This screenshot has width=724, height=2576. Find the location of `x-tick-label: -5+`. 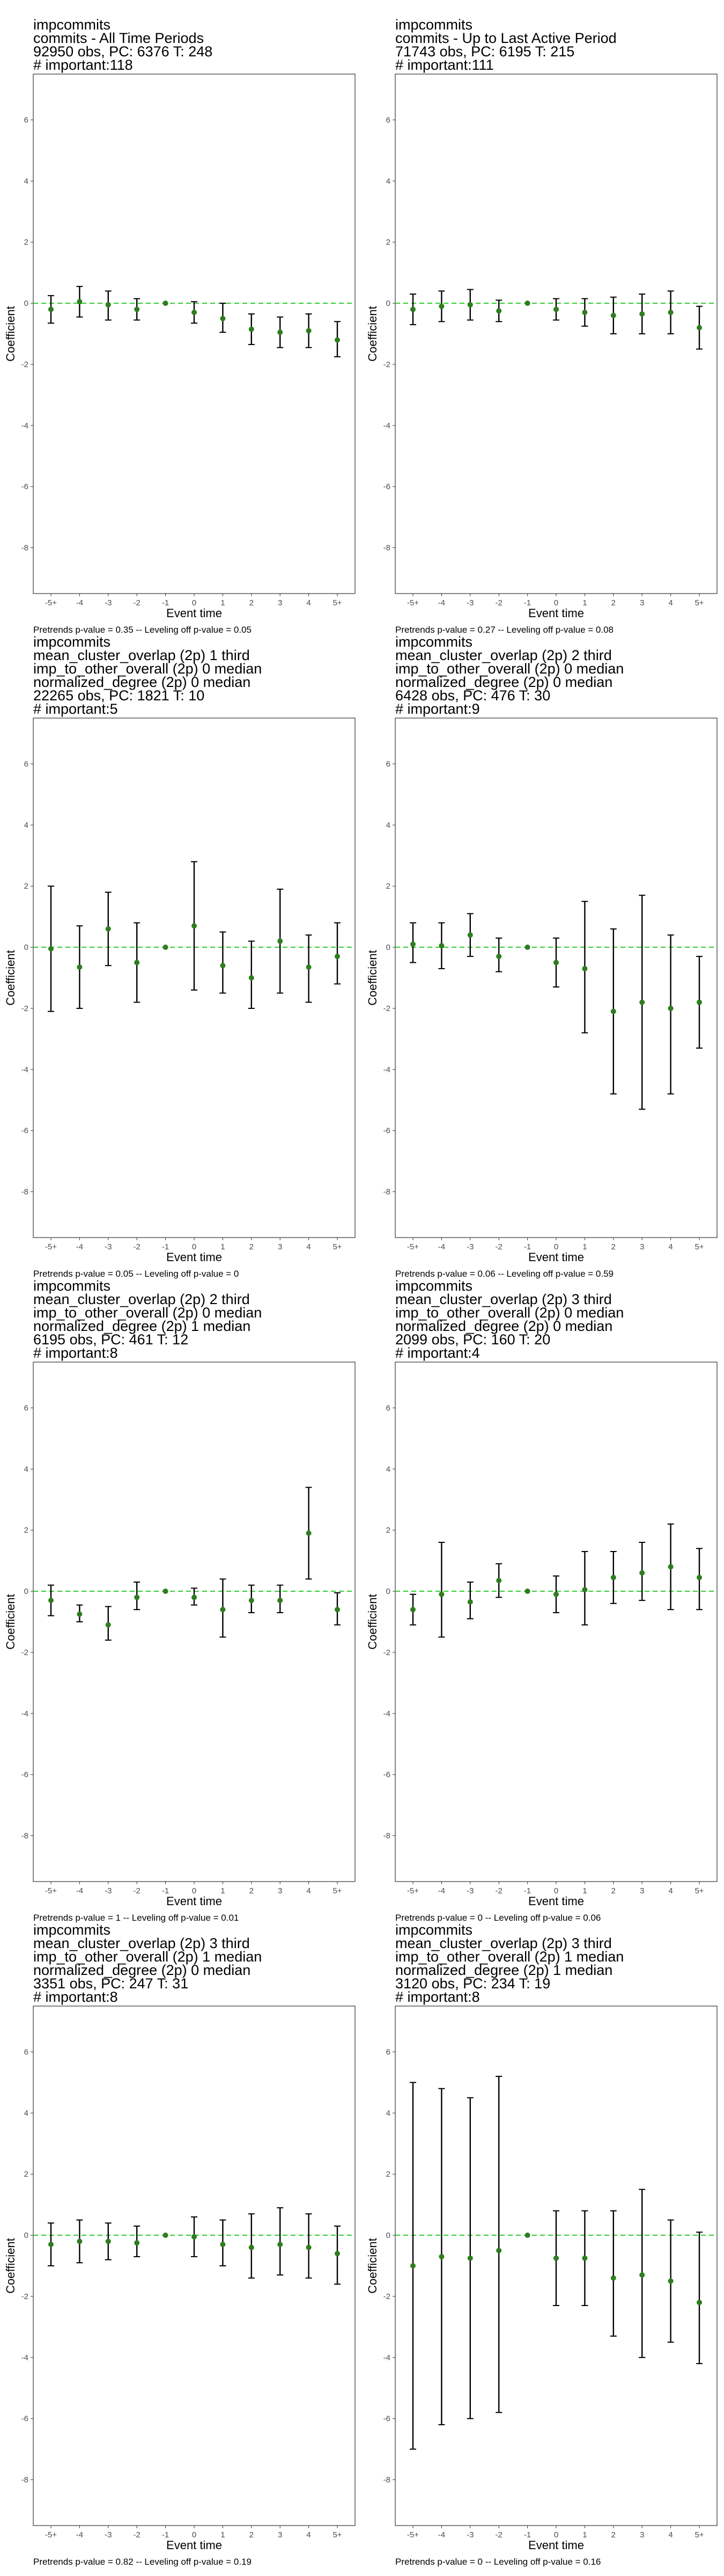

x-tick-label: -5+ is located at coordinates (51, 603).